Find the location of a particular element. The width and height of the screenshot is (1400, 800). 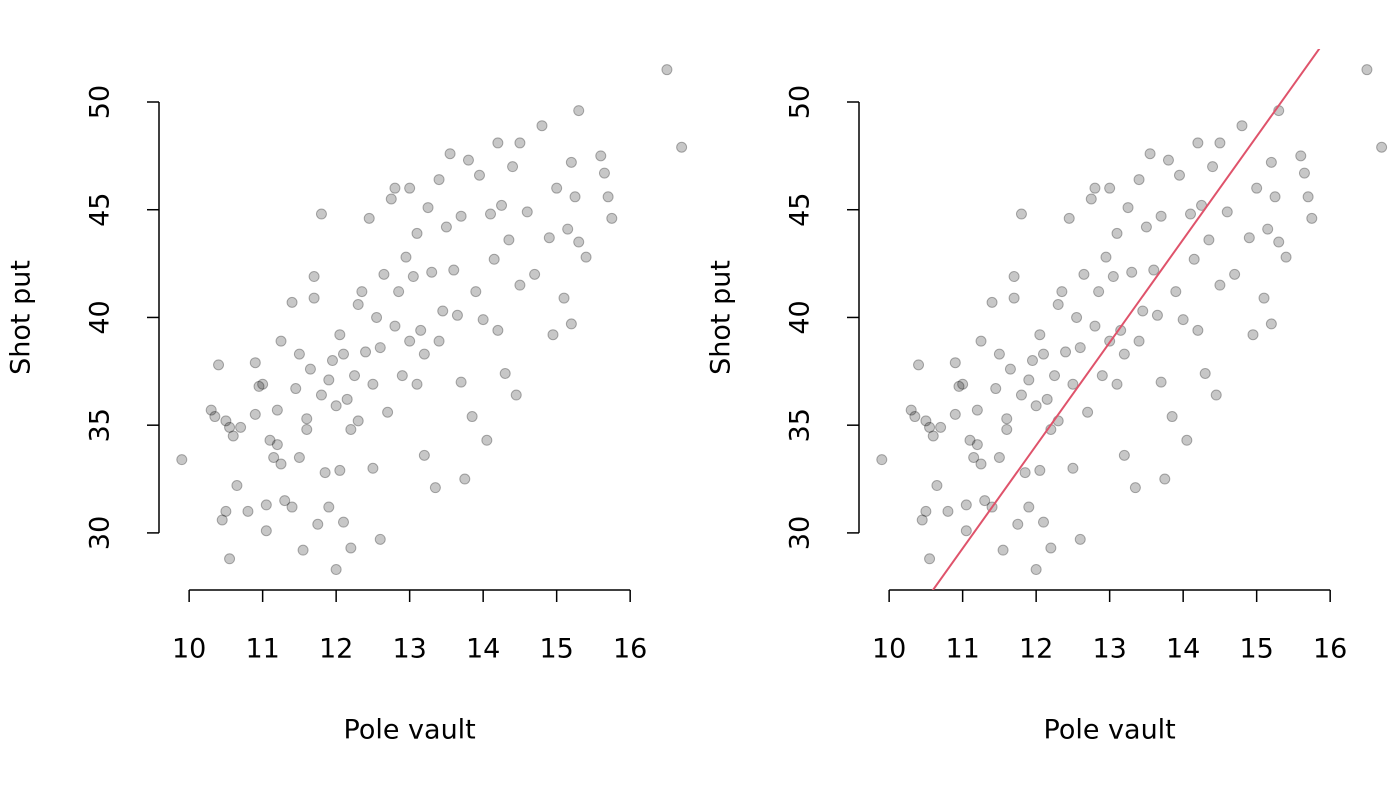

y-tick-label: 35 is located at coordinates (800, 425).